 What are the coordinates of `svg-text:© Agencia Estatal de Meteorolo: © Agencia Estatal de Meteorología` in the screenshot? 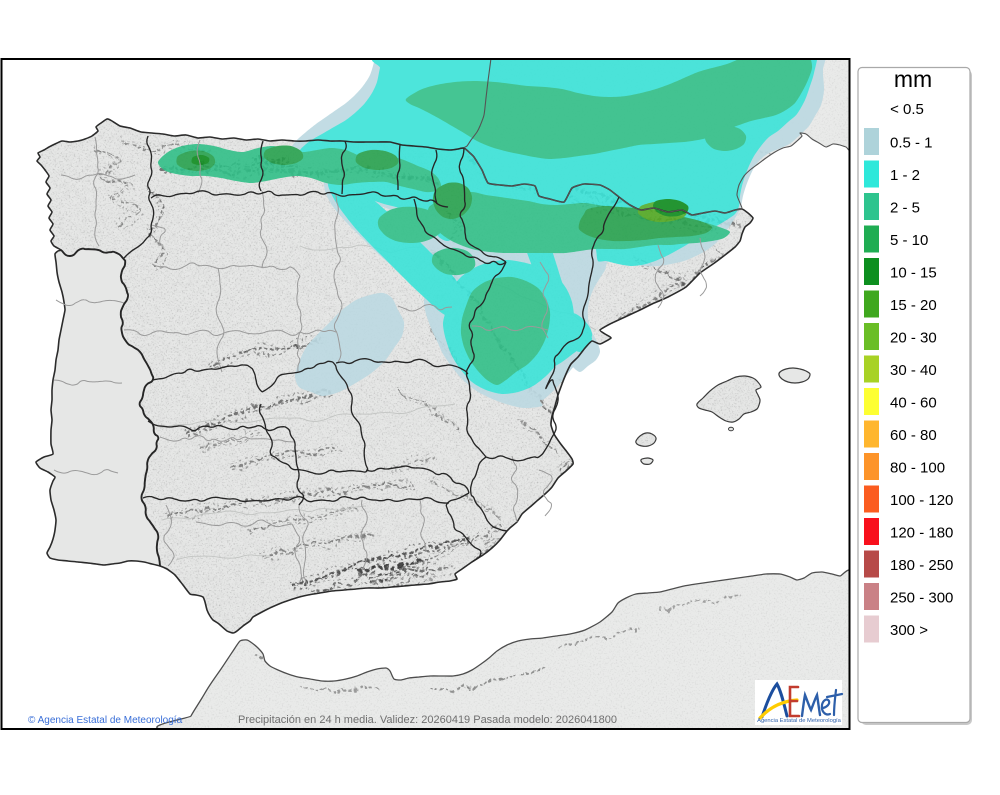 It's located at (105, 720).